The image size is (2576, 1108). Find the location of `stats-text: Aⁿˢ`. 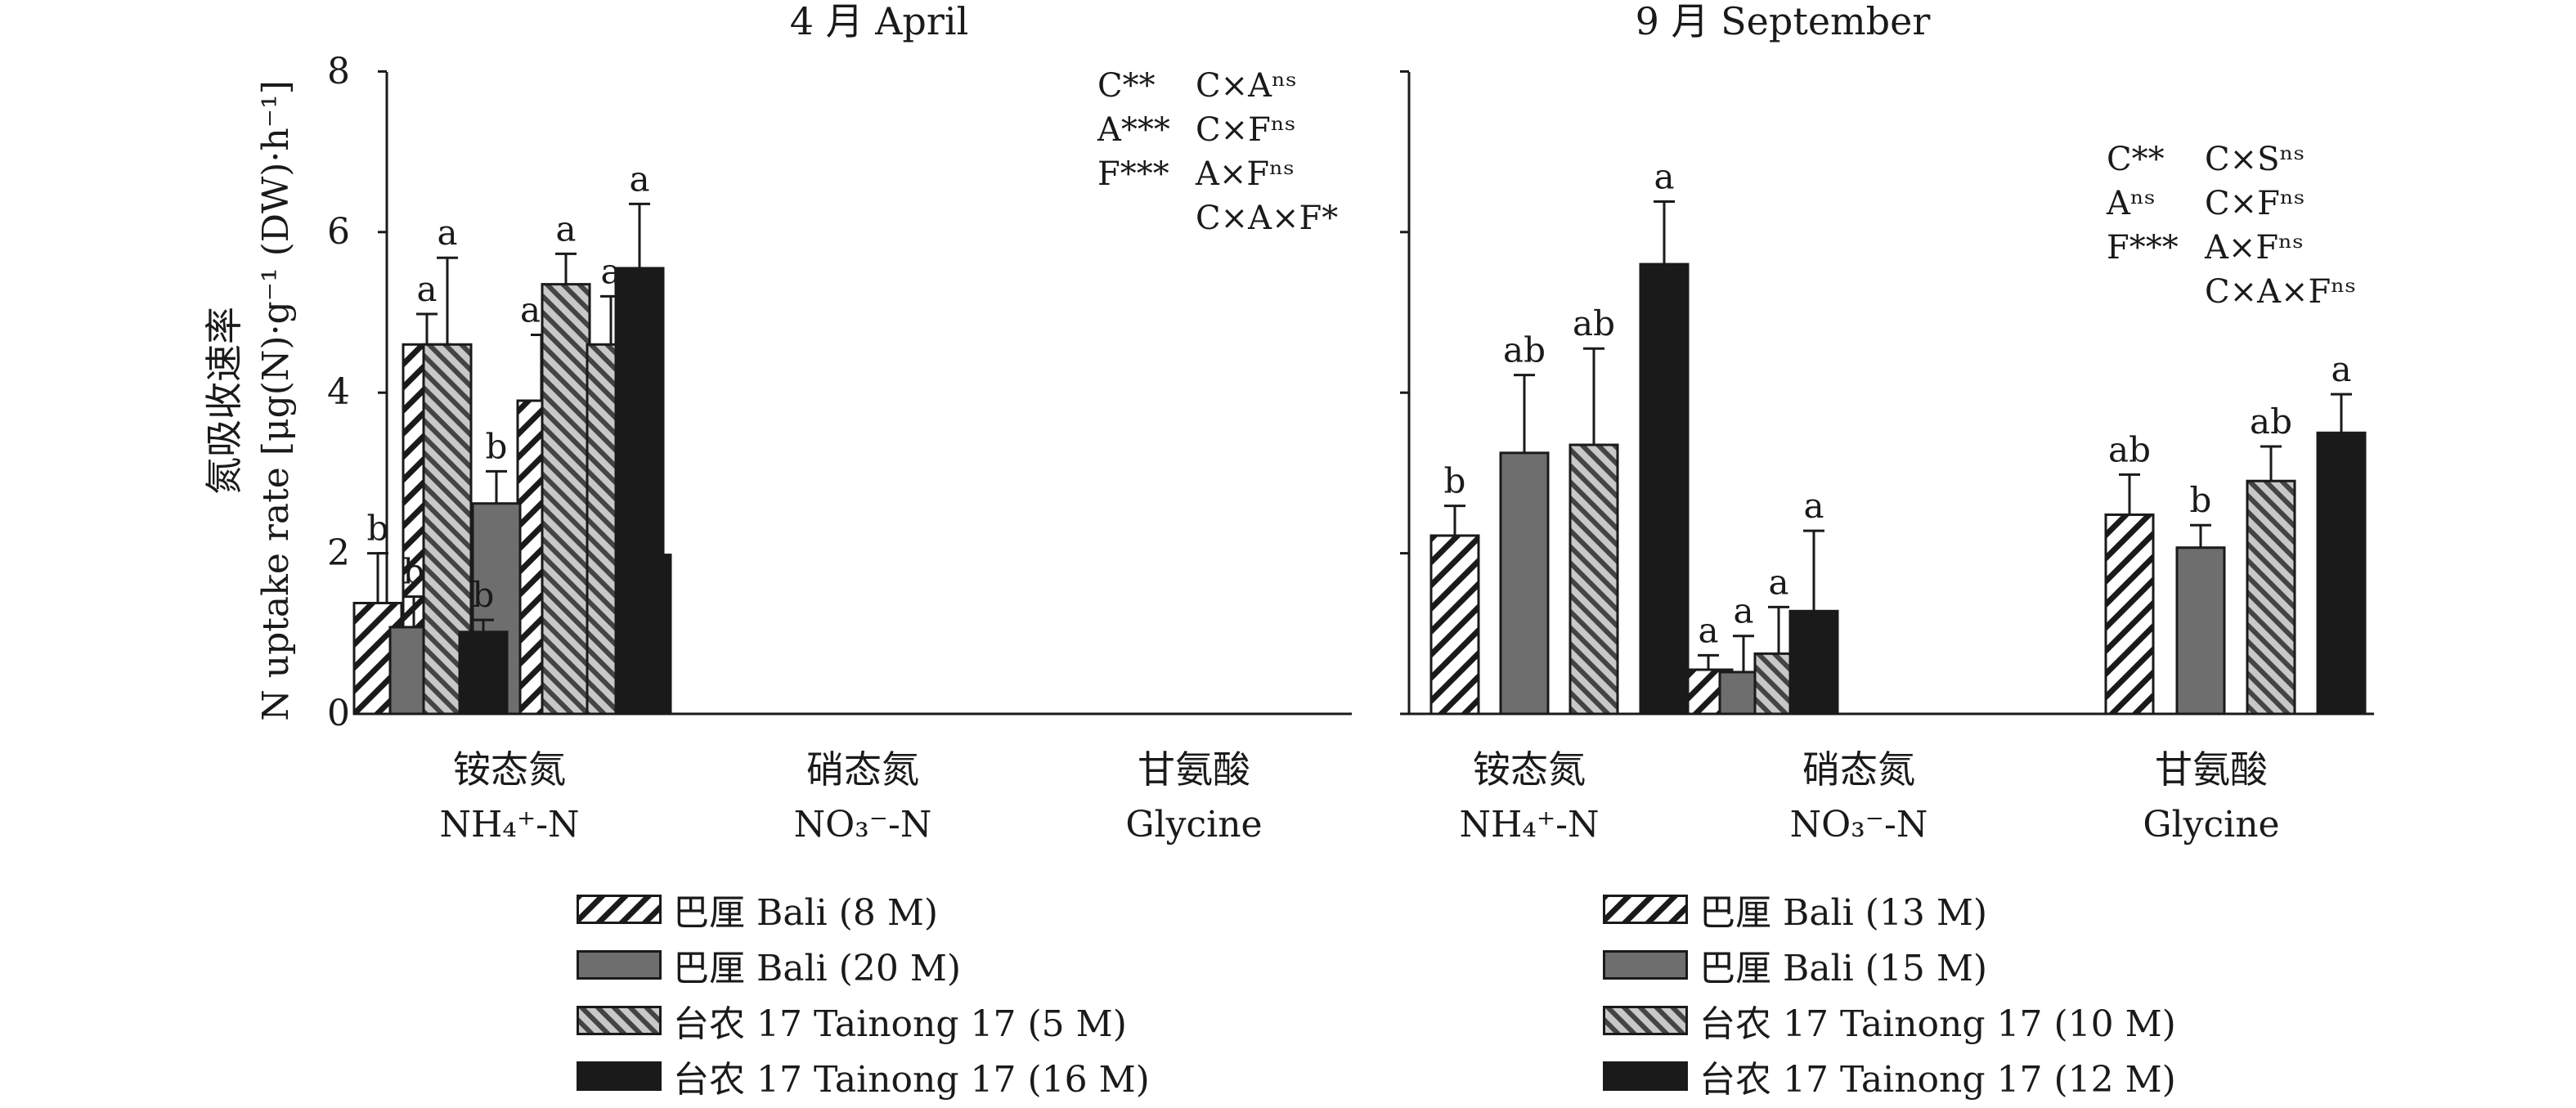

stats-text: Aⁿˢ is located at coordinates (2131, 204).